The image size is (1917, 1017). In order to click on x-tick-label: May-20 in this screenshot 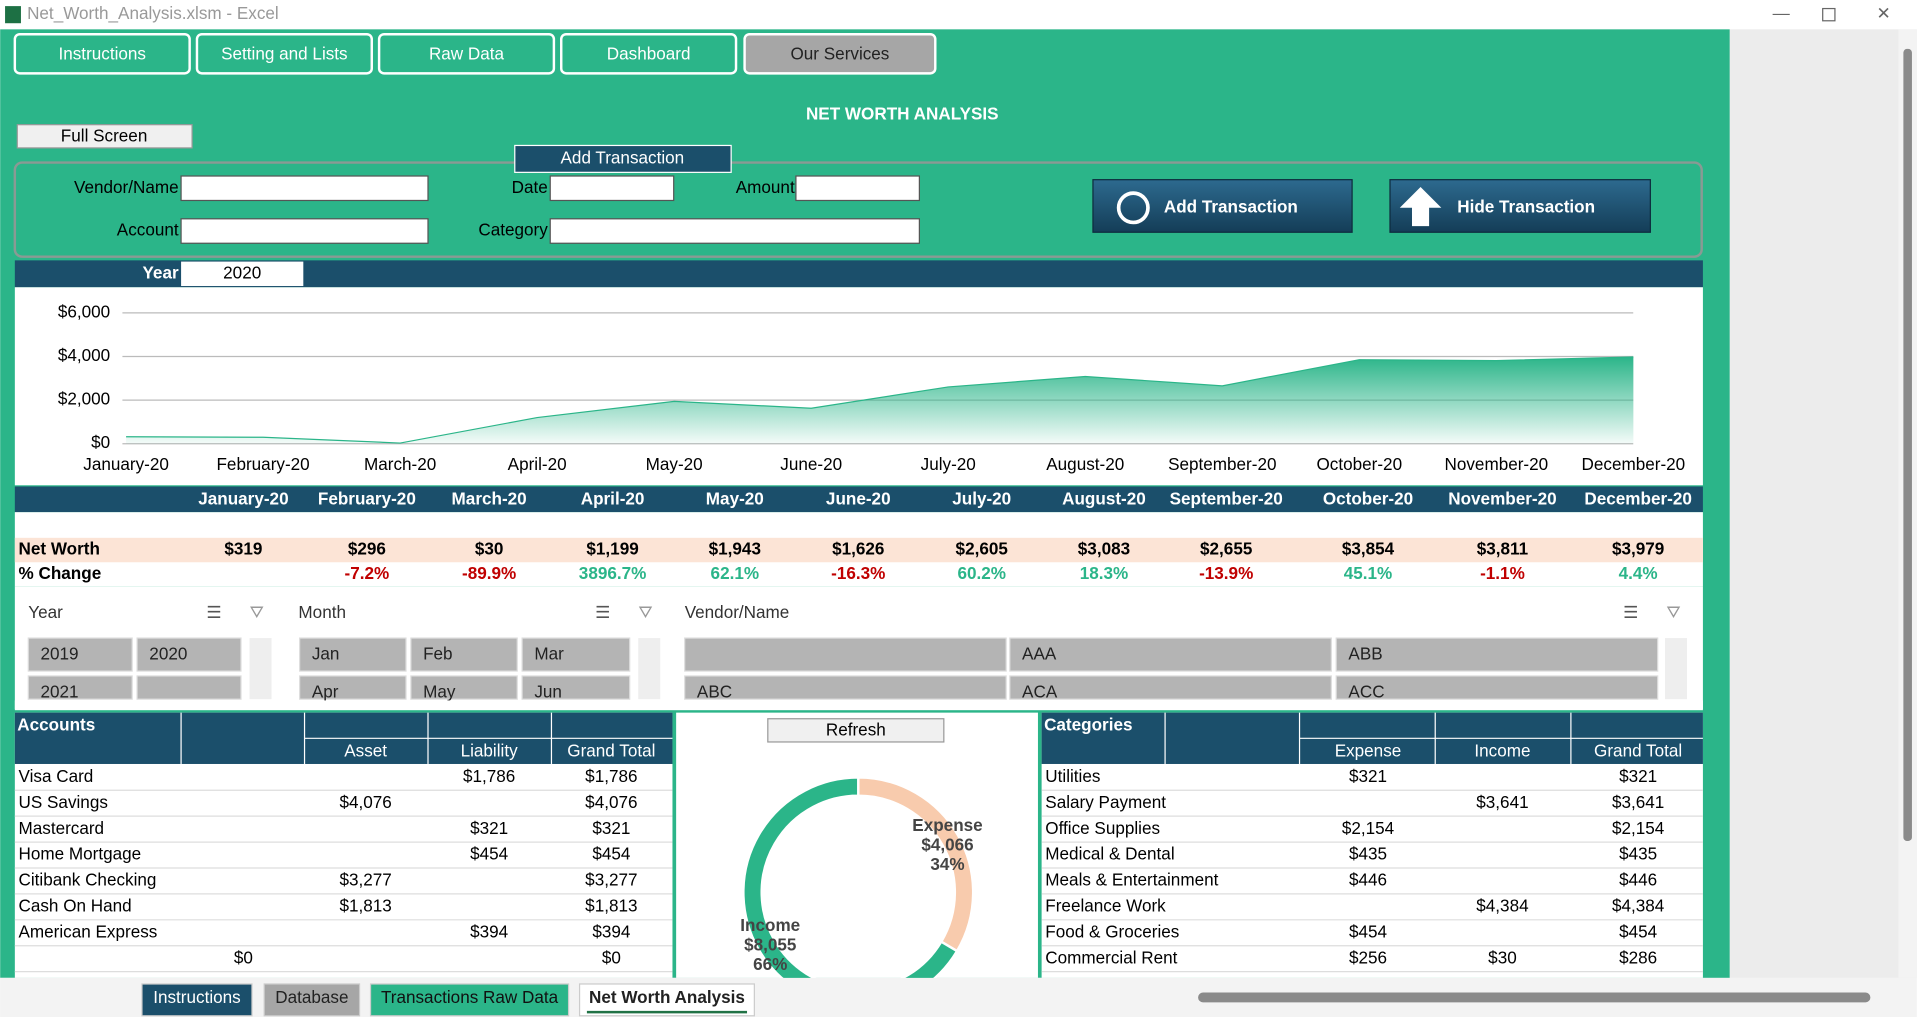, I will do `click(674, 464)`.